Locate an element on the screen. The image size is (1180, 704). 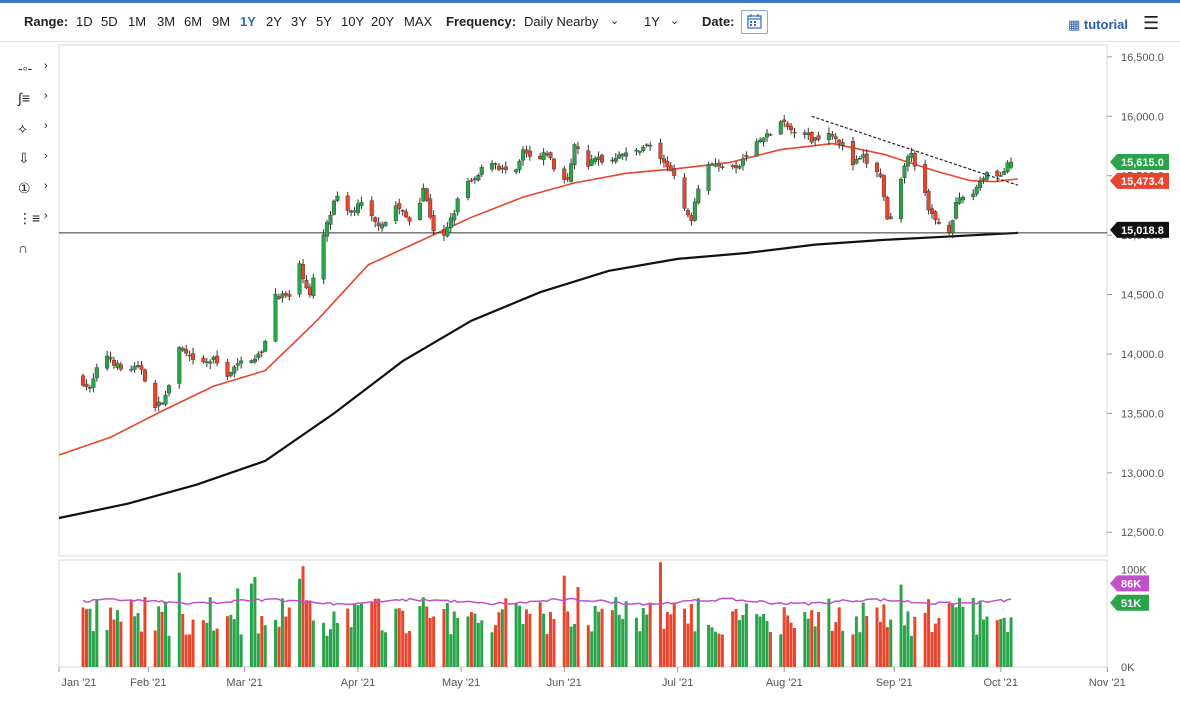
range-option-20y: 20Y is located at coordinates (383, 21).